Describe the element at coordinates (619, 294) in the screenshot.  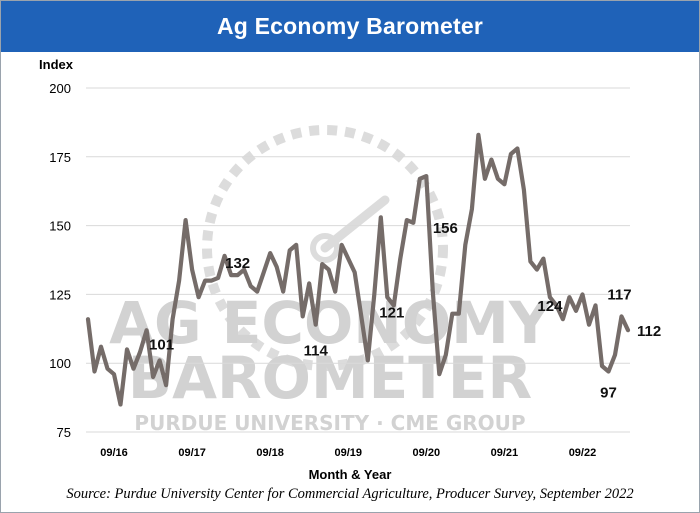
I see `data-label-117: 117` at that location.